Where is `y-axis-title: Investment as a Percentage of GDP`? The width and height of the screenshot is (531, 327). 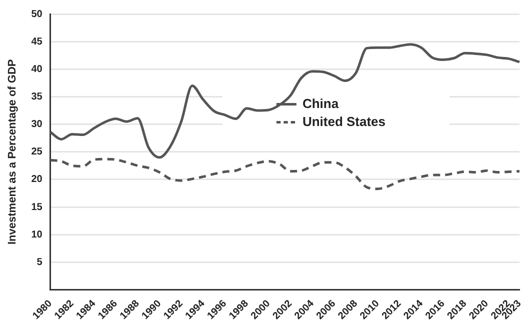 y-axis-title: Investment as a Percentage of GDP is located at coordinates (12, 152).